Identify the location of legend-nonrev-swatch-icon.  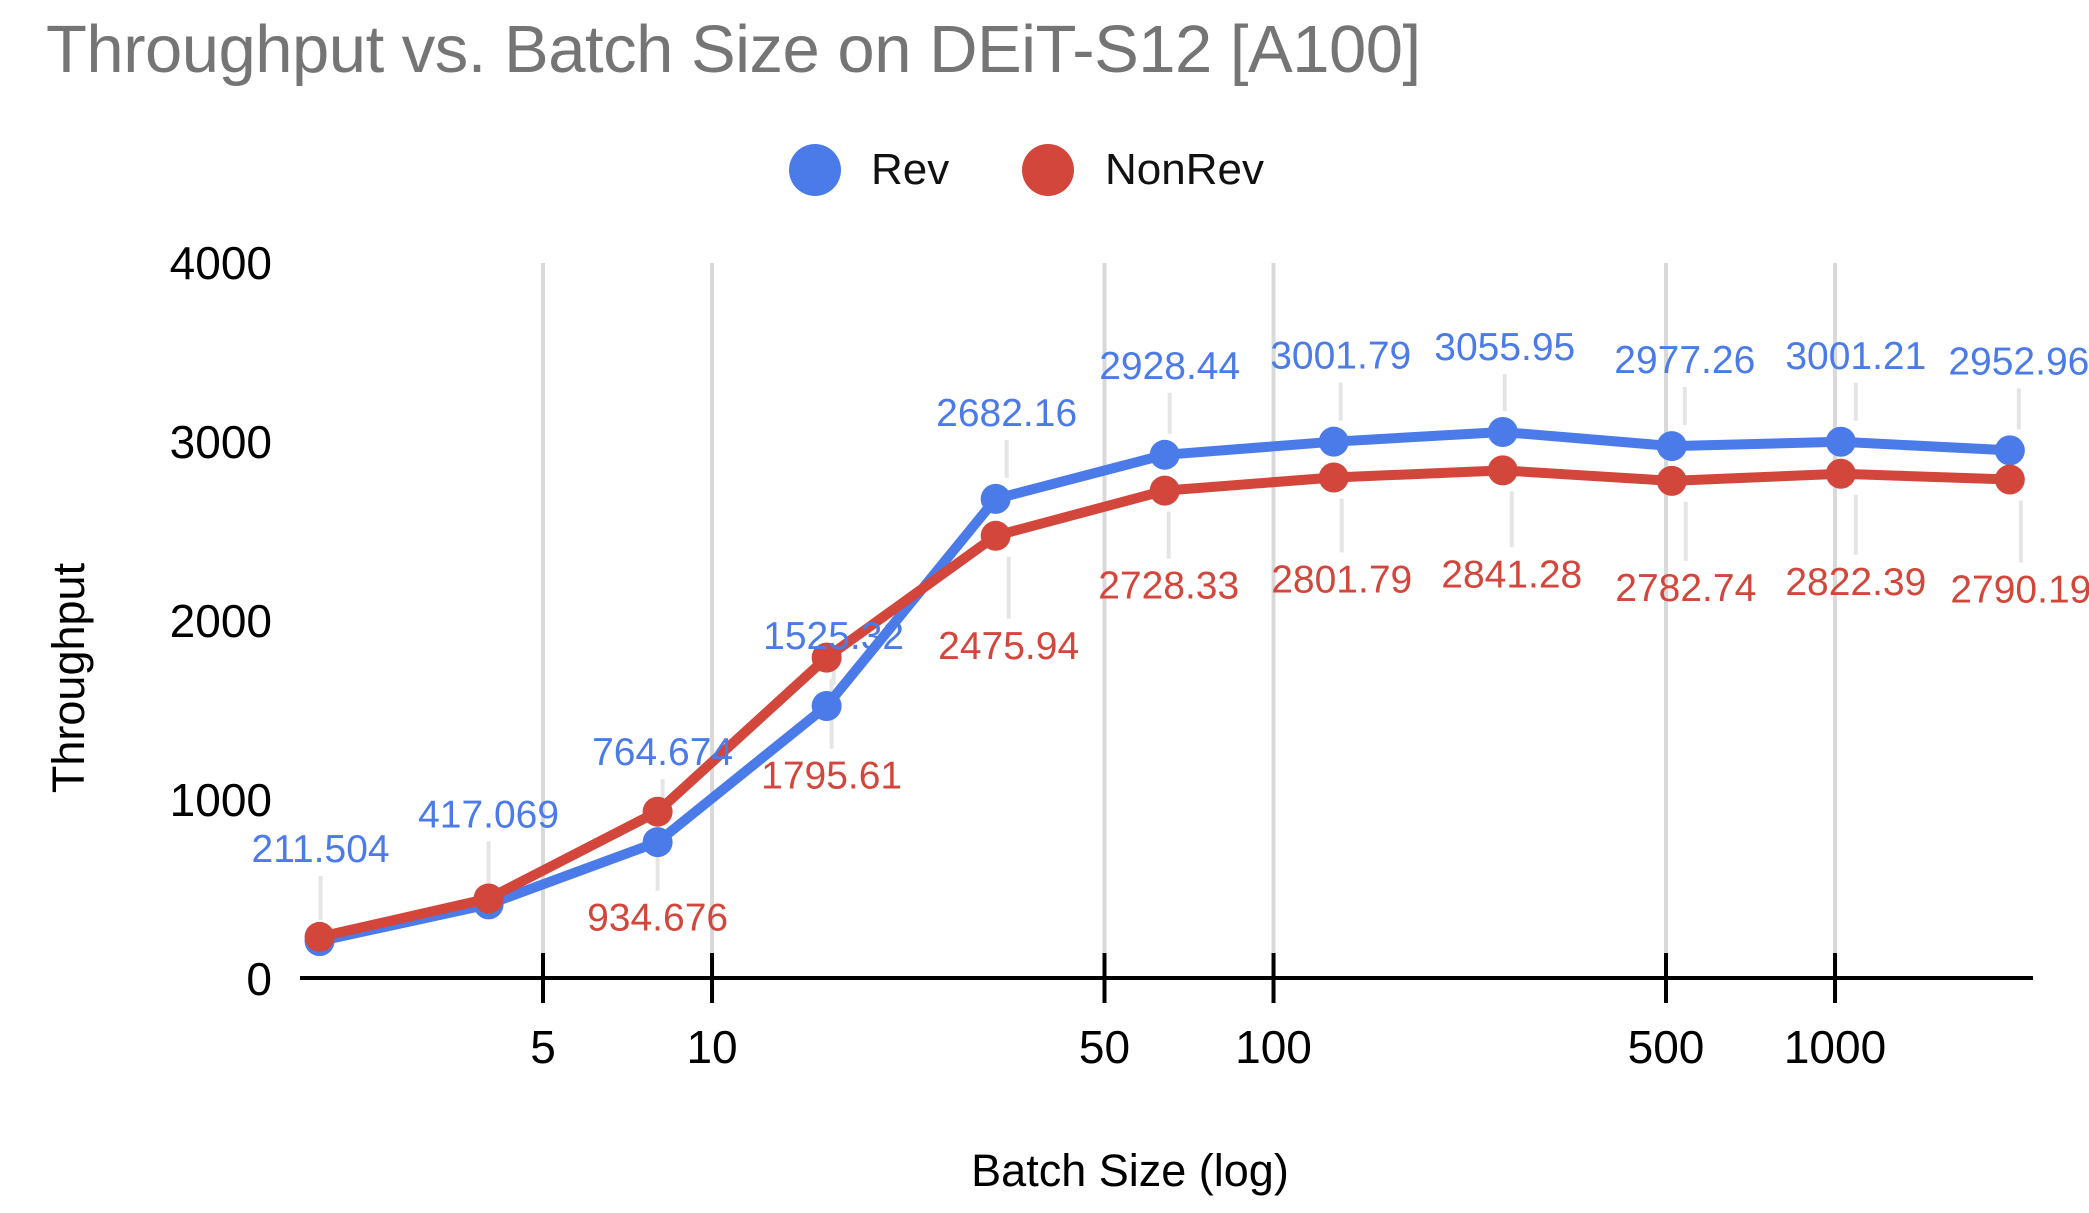
(1048, 170).